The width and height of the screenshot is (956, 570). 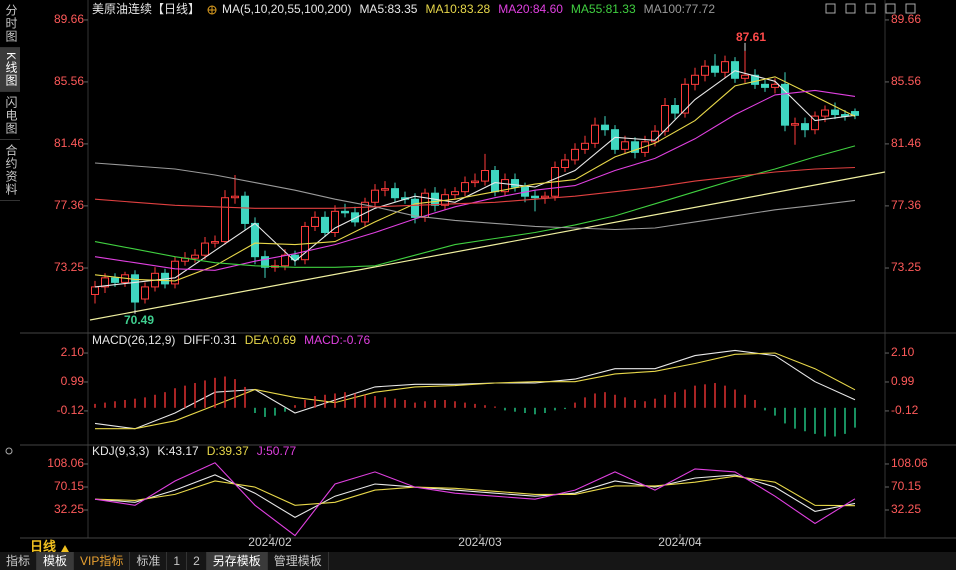 What do you see at coordinates (286, 9) in the screenshot?
I see `chart-subtitle: MA(5,10,20,55,100,200)` at bounding box center [286, 9].